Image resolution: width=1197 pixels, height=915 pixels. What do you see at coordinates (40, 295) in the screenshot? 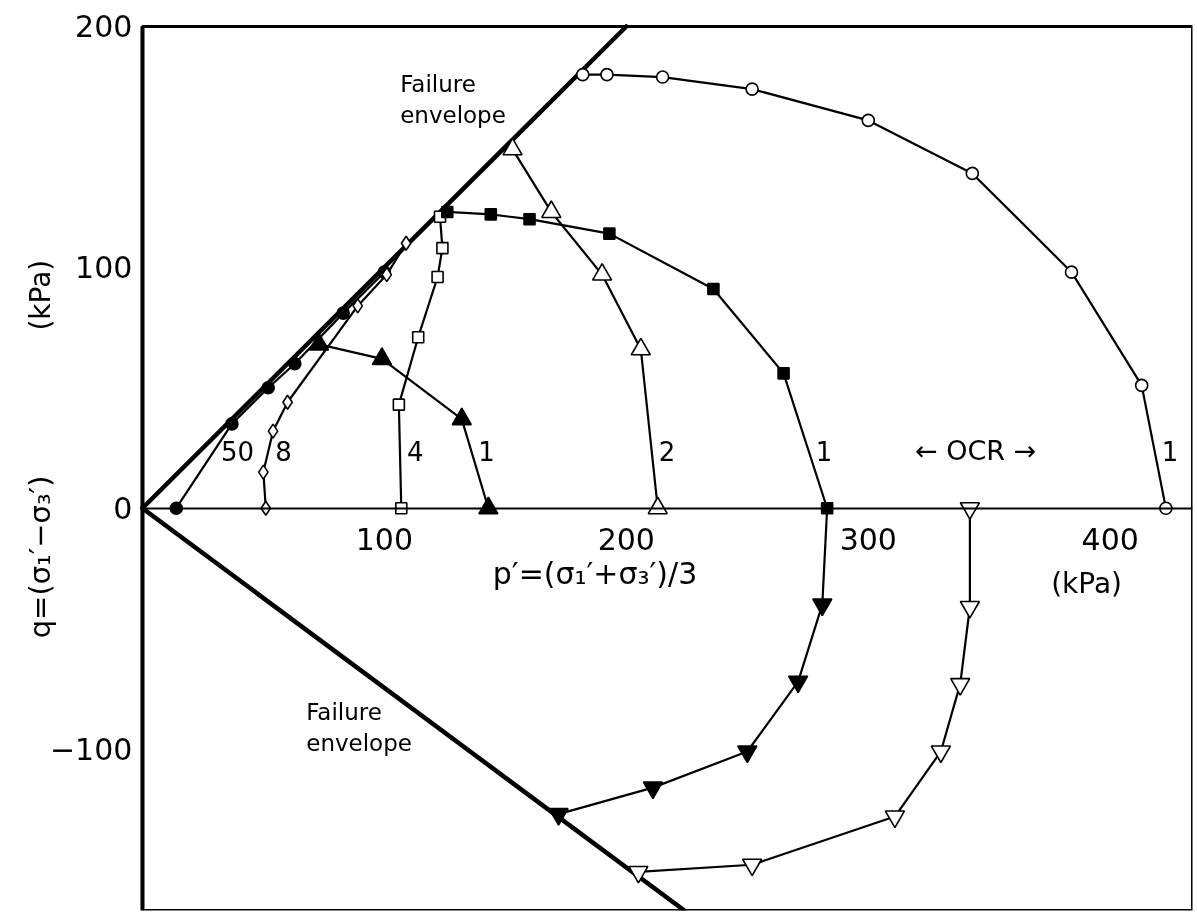
I see `text: (kPa)` at bounding box center [40, 295].